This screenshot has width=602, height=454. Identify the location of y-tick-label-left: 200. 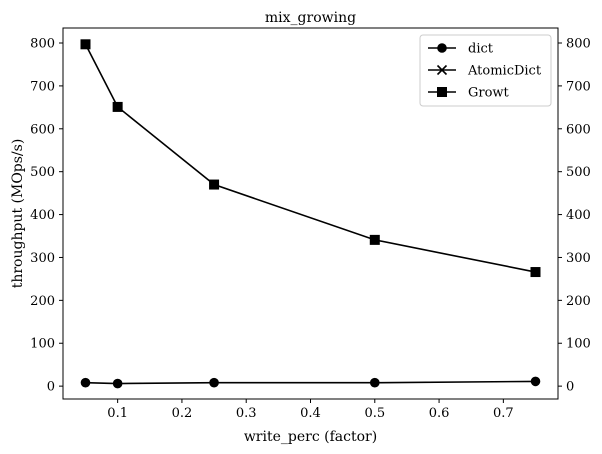
(42, 301).